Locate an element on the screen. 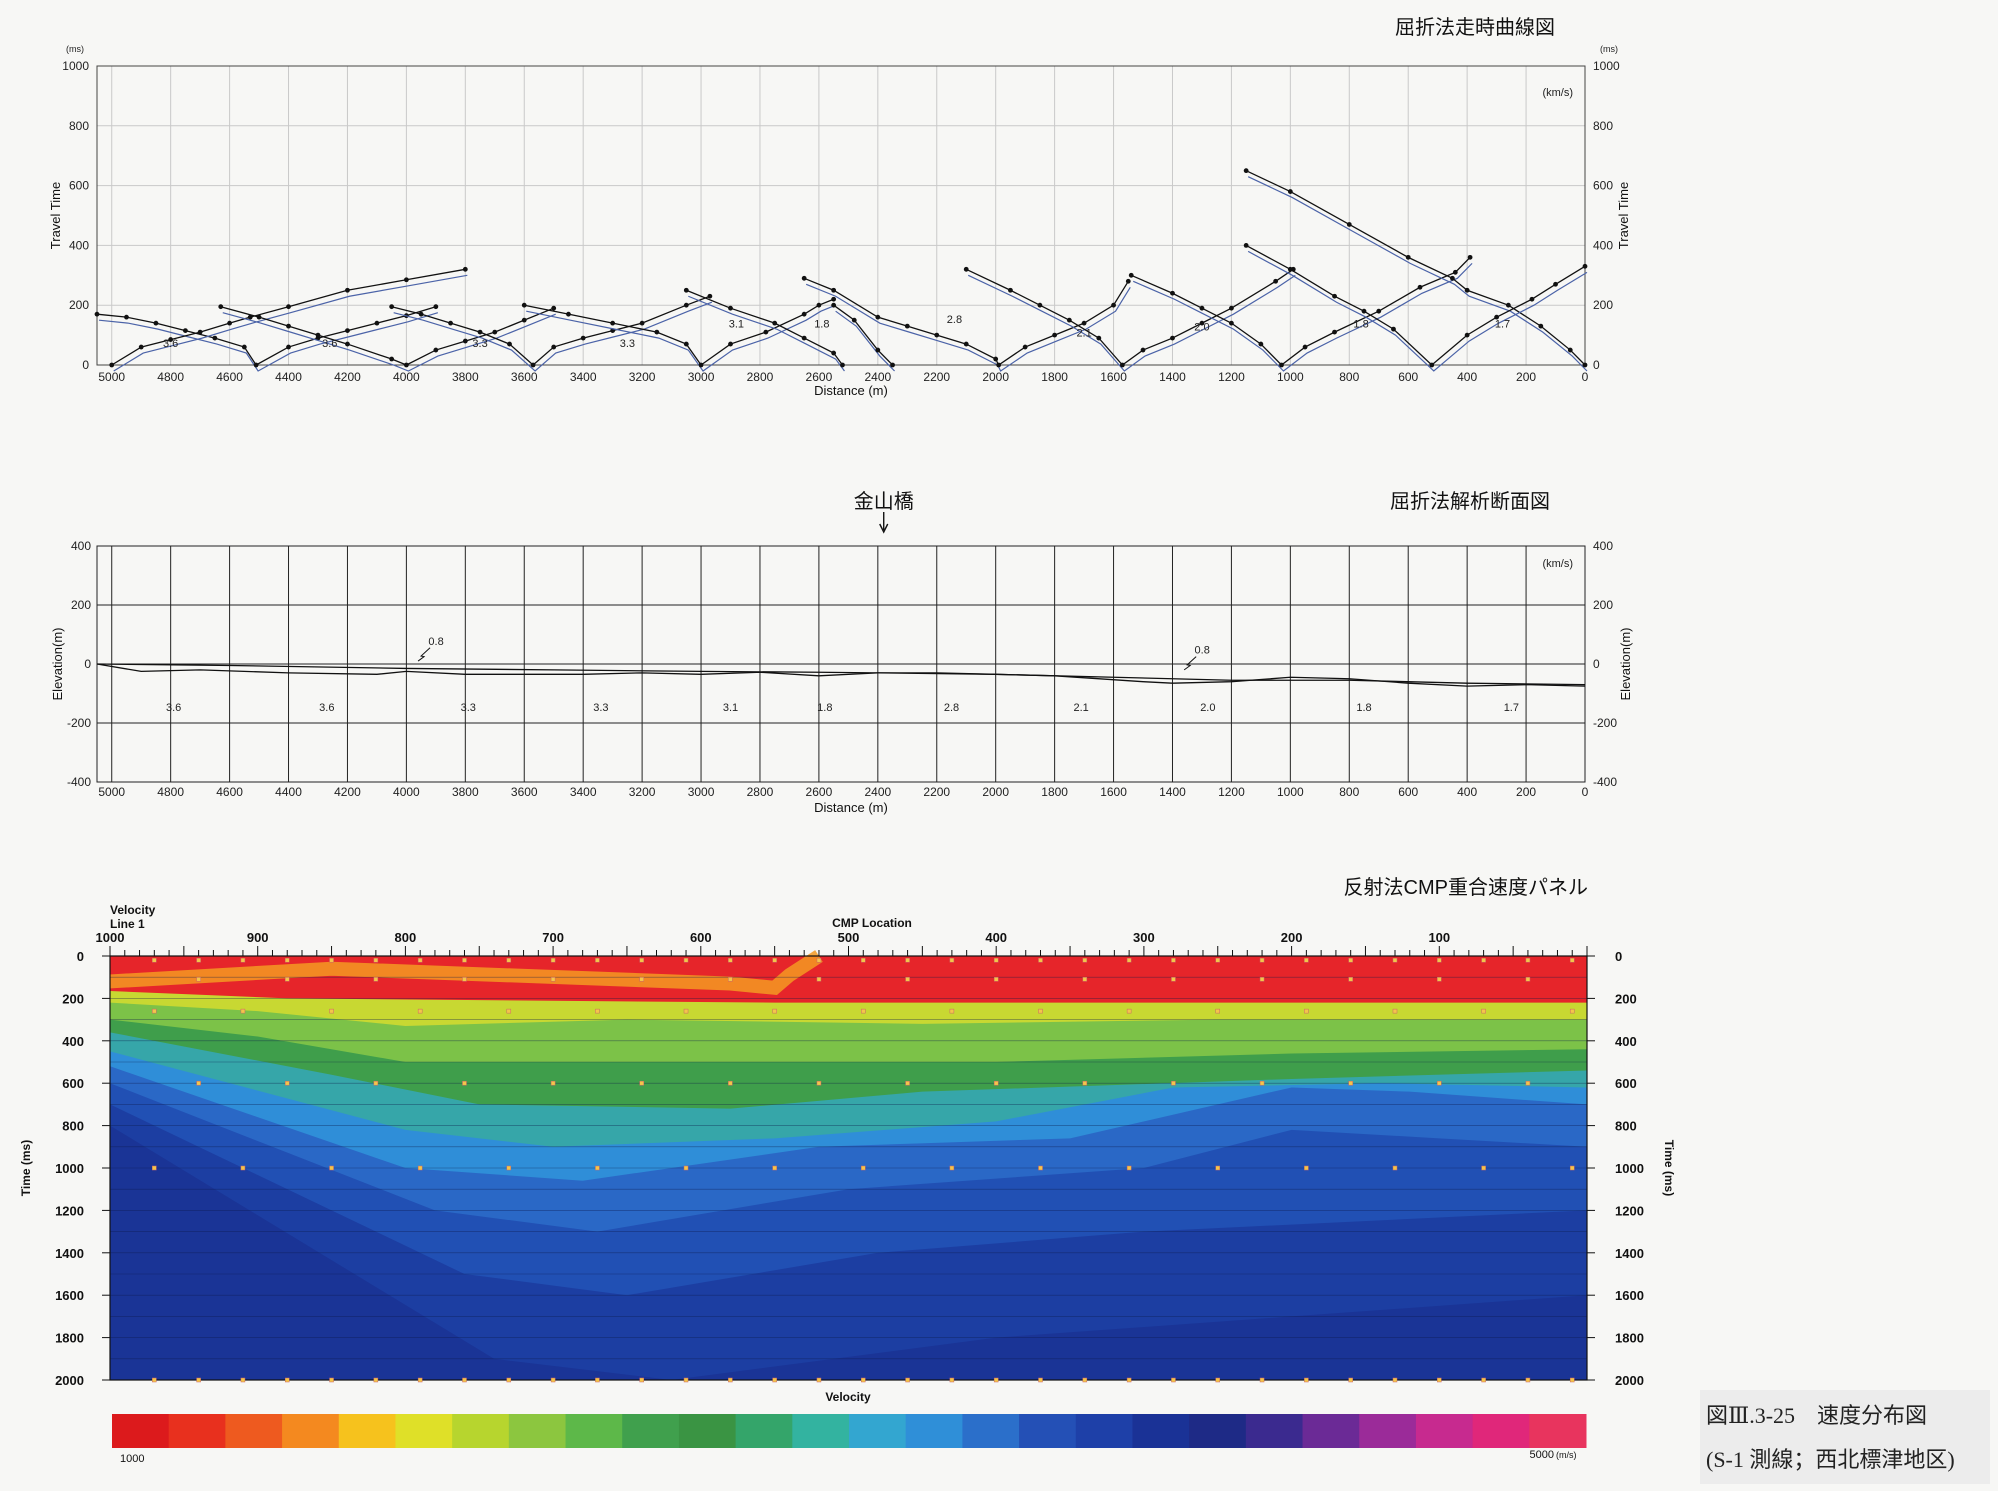  velocity-panel-ytick-label-right: 600 is located at coordinates (1626, 1083).